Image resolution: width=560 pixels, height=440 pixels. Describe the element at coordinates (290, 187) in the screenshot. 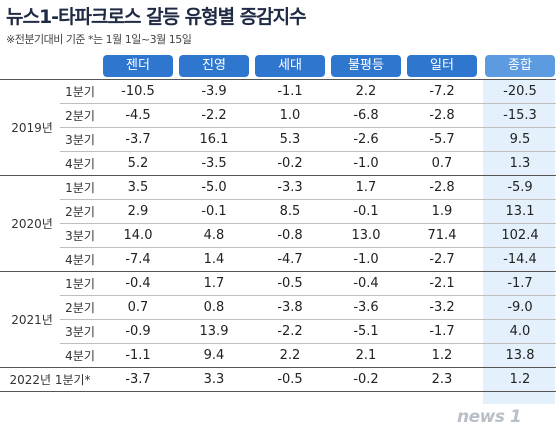

I see `value-cell: -3.3` at that location.